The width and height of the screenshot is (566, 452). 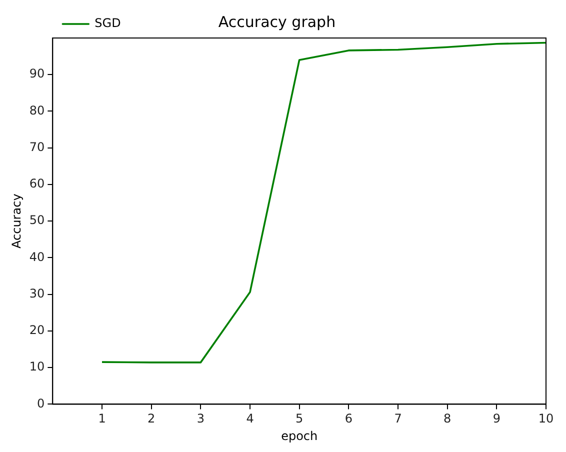 I want to click on x-tick-label: 7, so click(x=398, y=419).